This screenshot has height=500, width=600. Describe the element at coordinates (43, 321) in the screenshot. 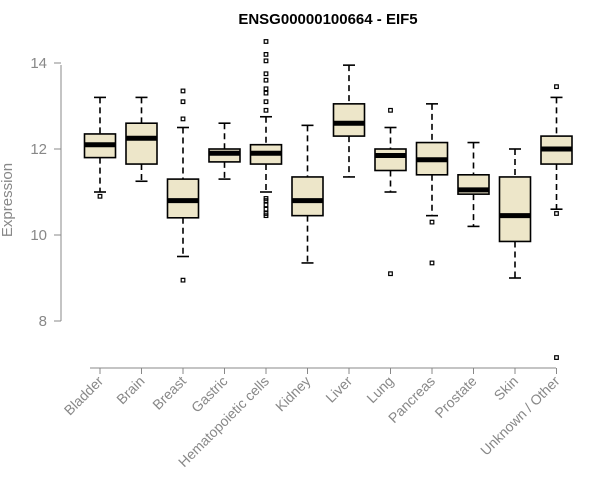

I see `y-tick-label: 8` at that location.